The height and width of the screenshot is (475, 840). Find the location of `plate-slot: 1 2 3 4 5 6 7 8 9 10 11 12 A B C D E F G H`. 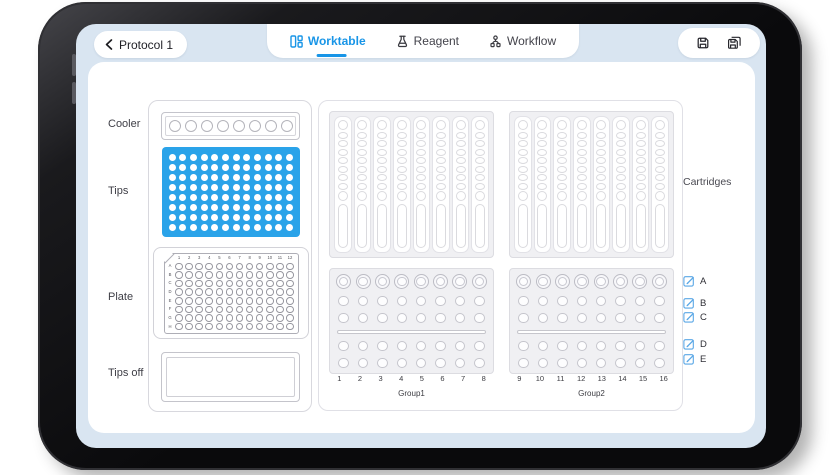

plate-slot: 1 2 3 4 5 6 7 8 9 10 11 12 A B C D E F G H is located at coordinates (231, 293).